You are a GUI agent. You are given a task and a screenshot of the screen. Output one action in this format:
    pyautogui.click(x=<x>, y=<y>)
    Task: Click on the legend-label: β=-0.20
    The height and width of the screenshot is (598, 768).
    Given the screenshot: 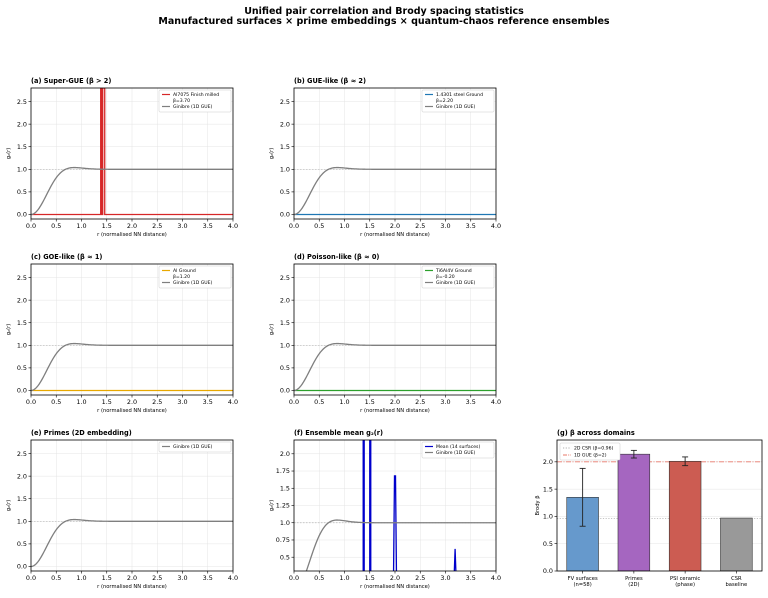 What is the action you would take?
    pyautogui.click(x=445, y=277)
    